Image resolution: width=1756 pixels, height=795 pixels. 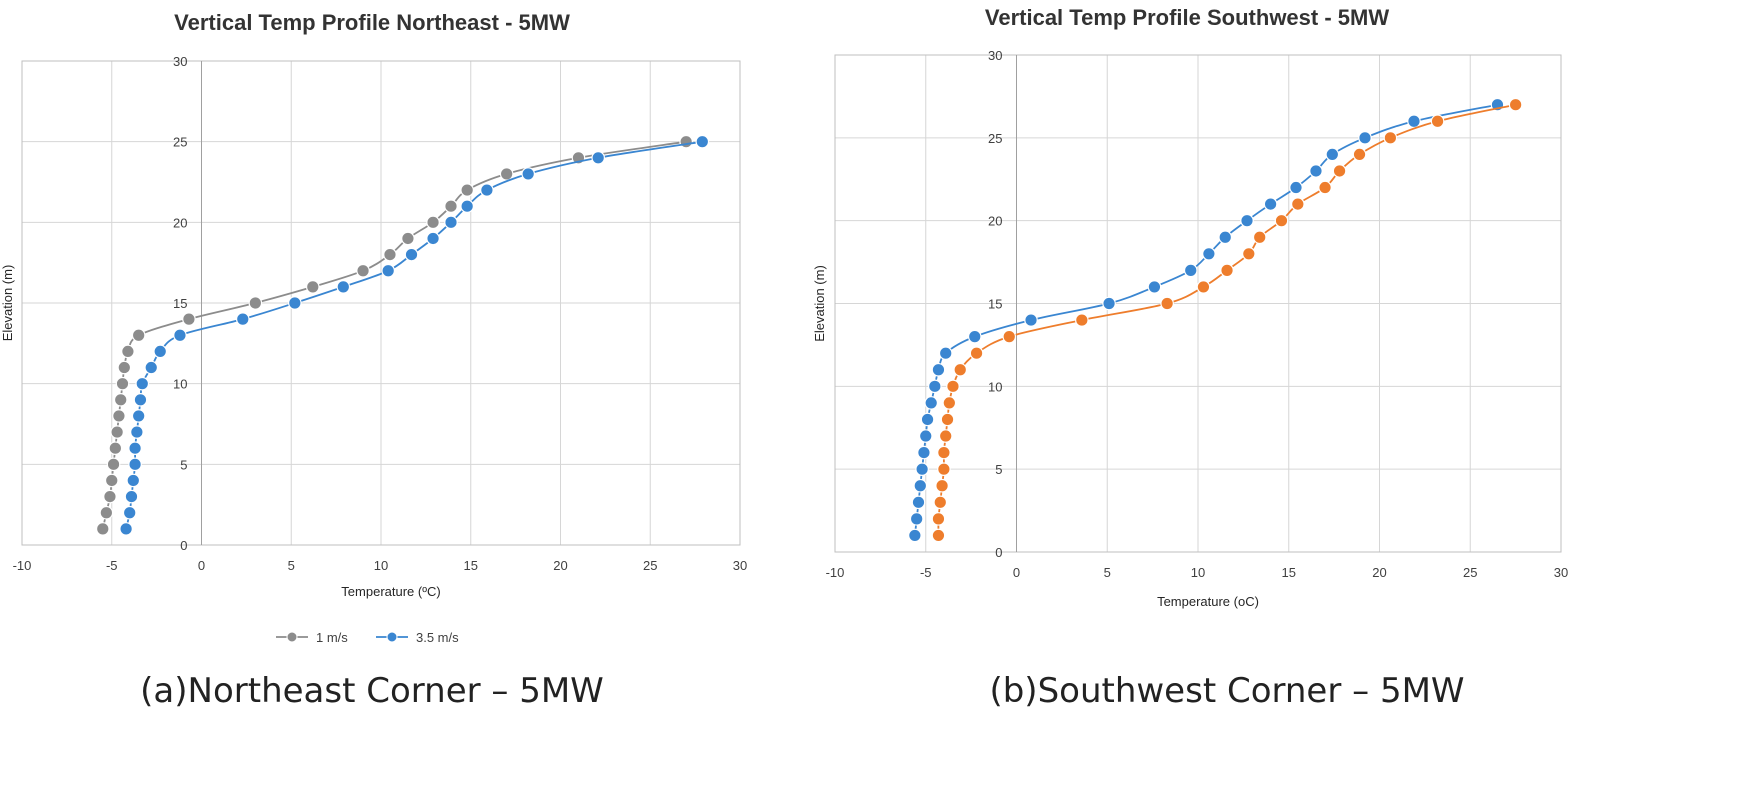 What do you see at coordinates (332, 637) in the screenshot?
I see `legend-label: 1 m/s` at bounding box center [332, 637].